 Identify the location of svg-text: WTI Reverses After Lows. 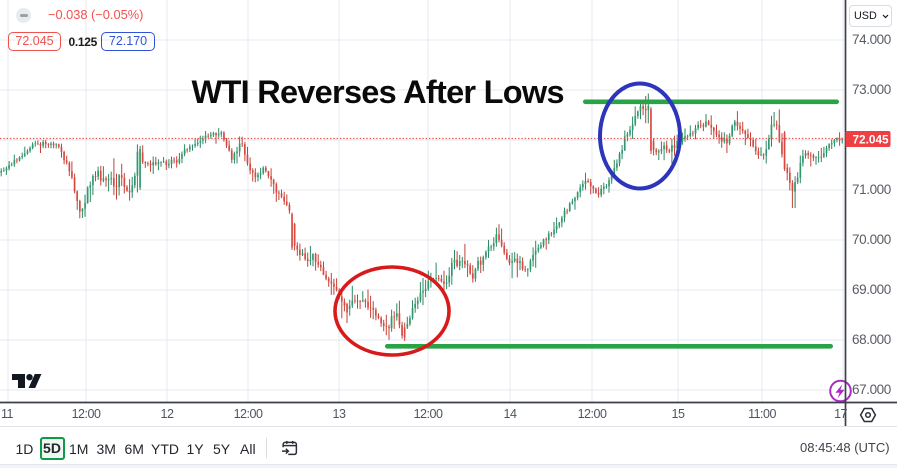
(378, 92).